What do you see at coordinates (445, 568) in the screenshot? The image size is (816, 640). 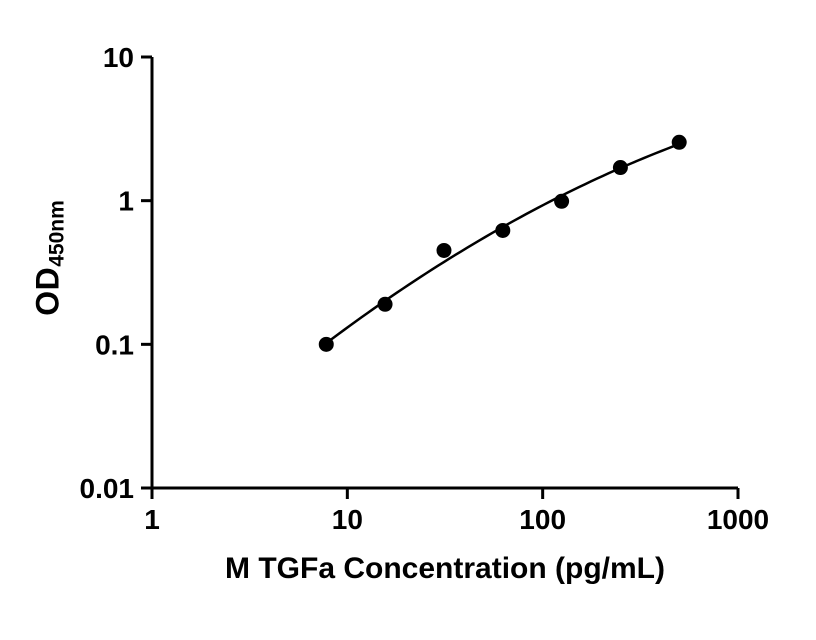 I see `x-axis-title: M TGFa Concentration (pg/mL)` at bounding box center [445, 568].